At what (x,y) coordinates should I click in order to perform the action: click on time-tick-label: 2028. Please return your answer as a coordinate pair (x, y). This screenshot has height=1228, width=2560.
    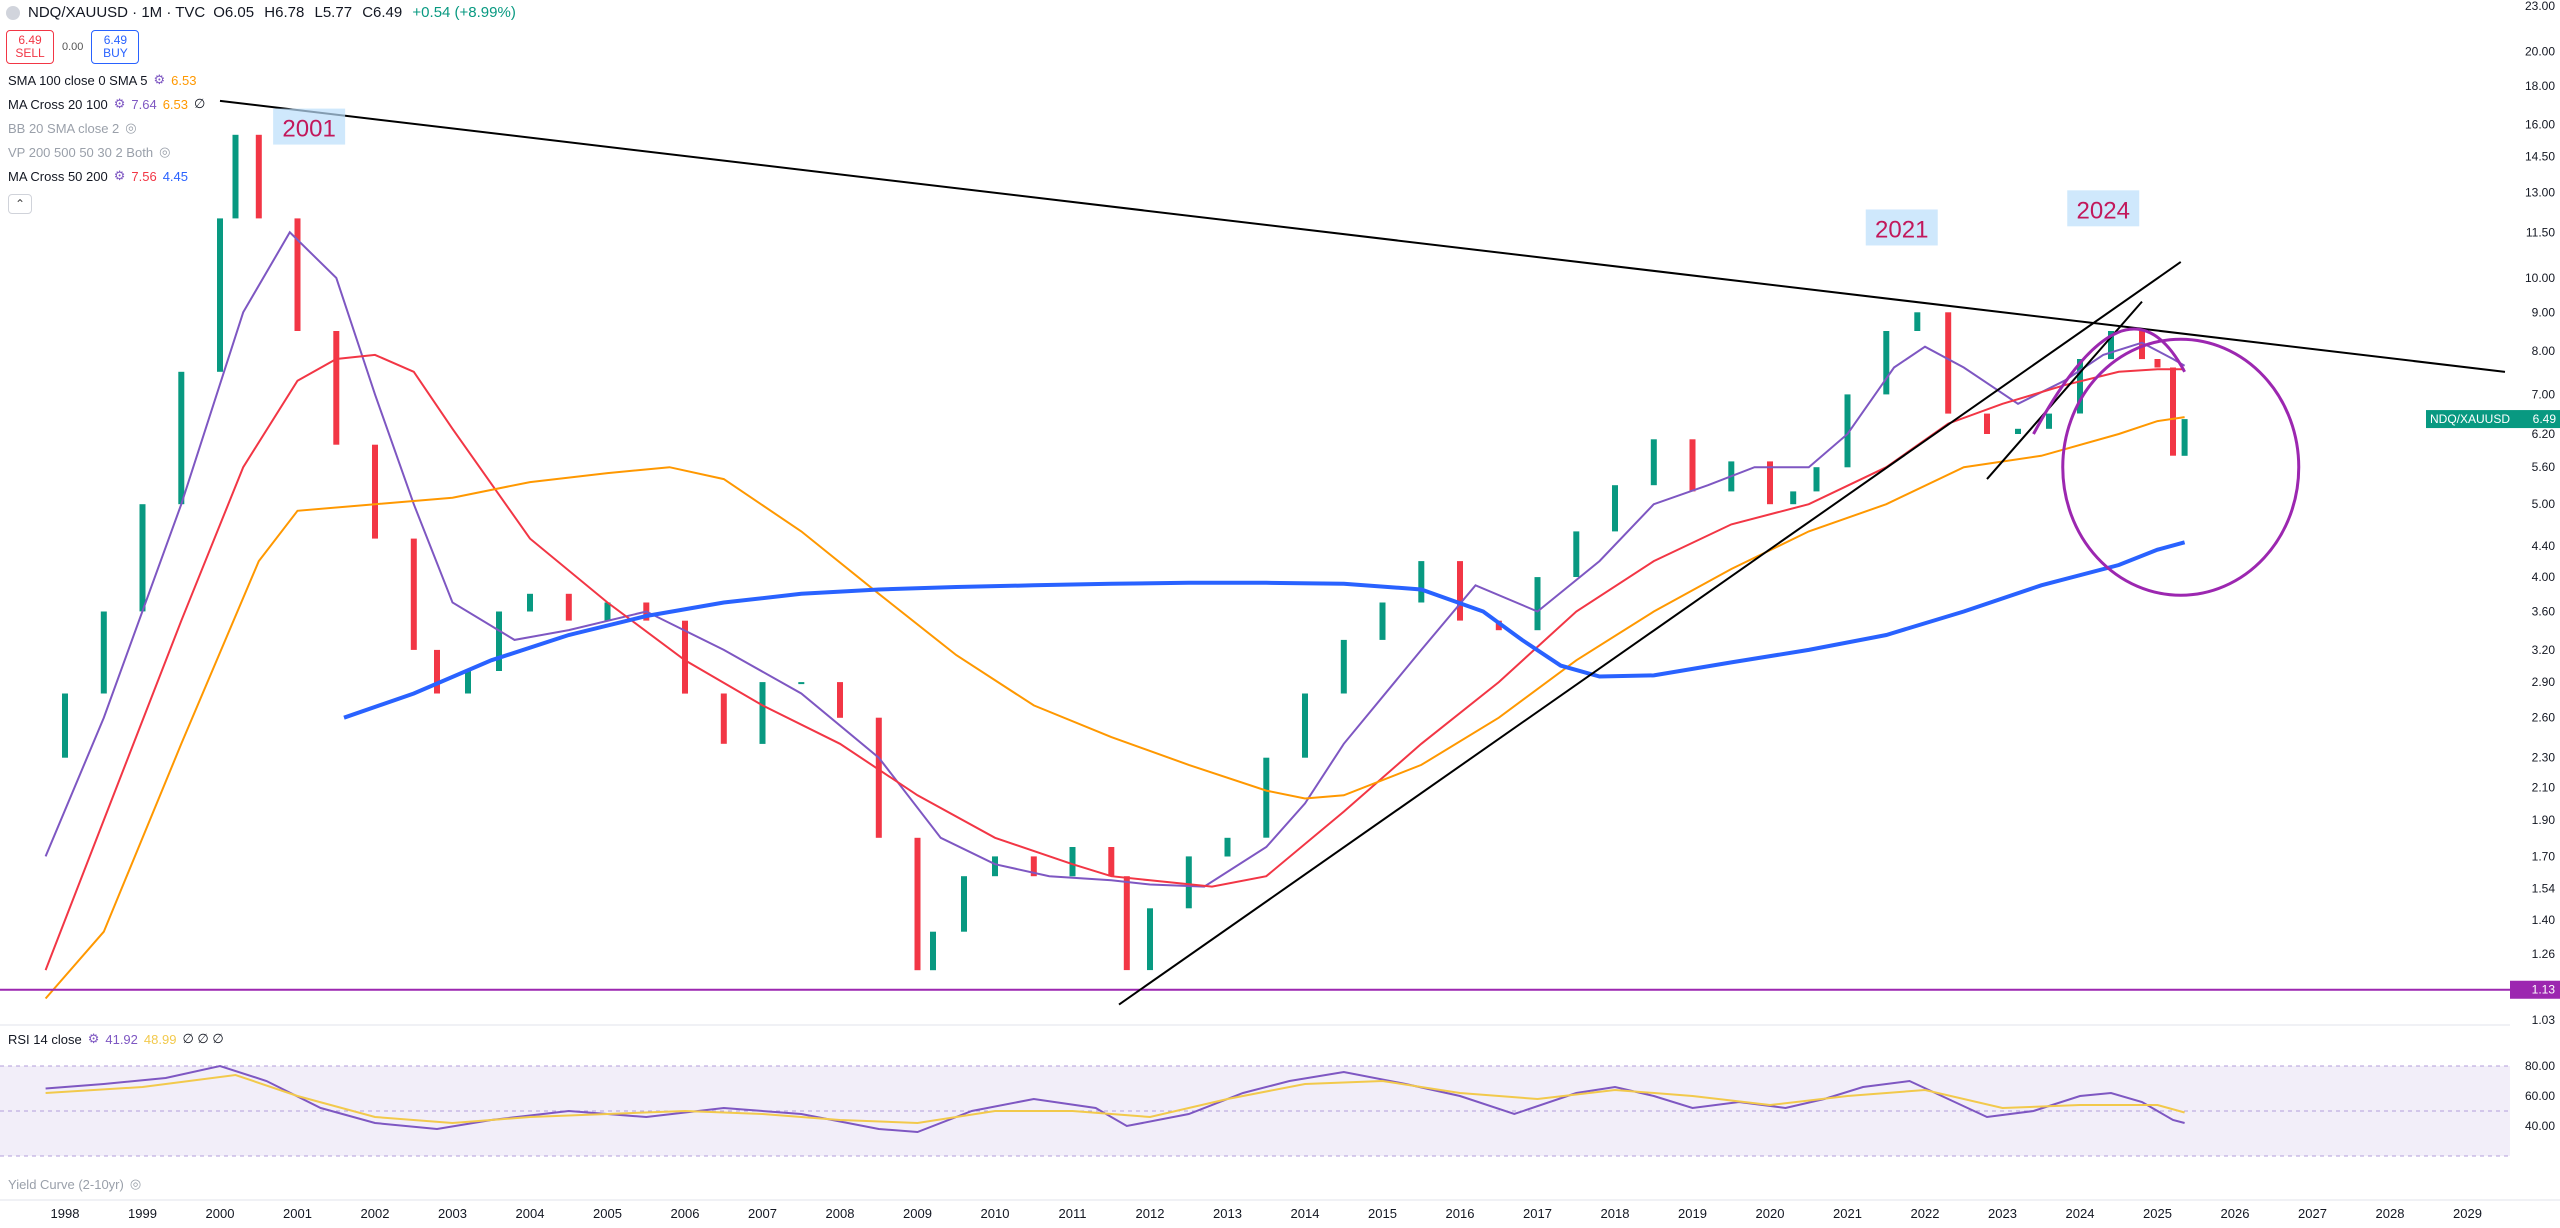
    Looking at the image, I should click on (2390, 1213).